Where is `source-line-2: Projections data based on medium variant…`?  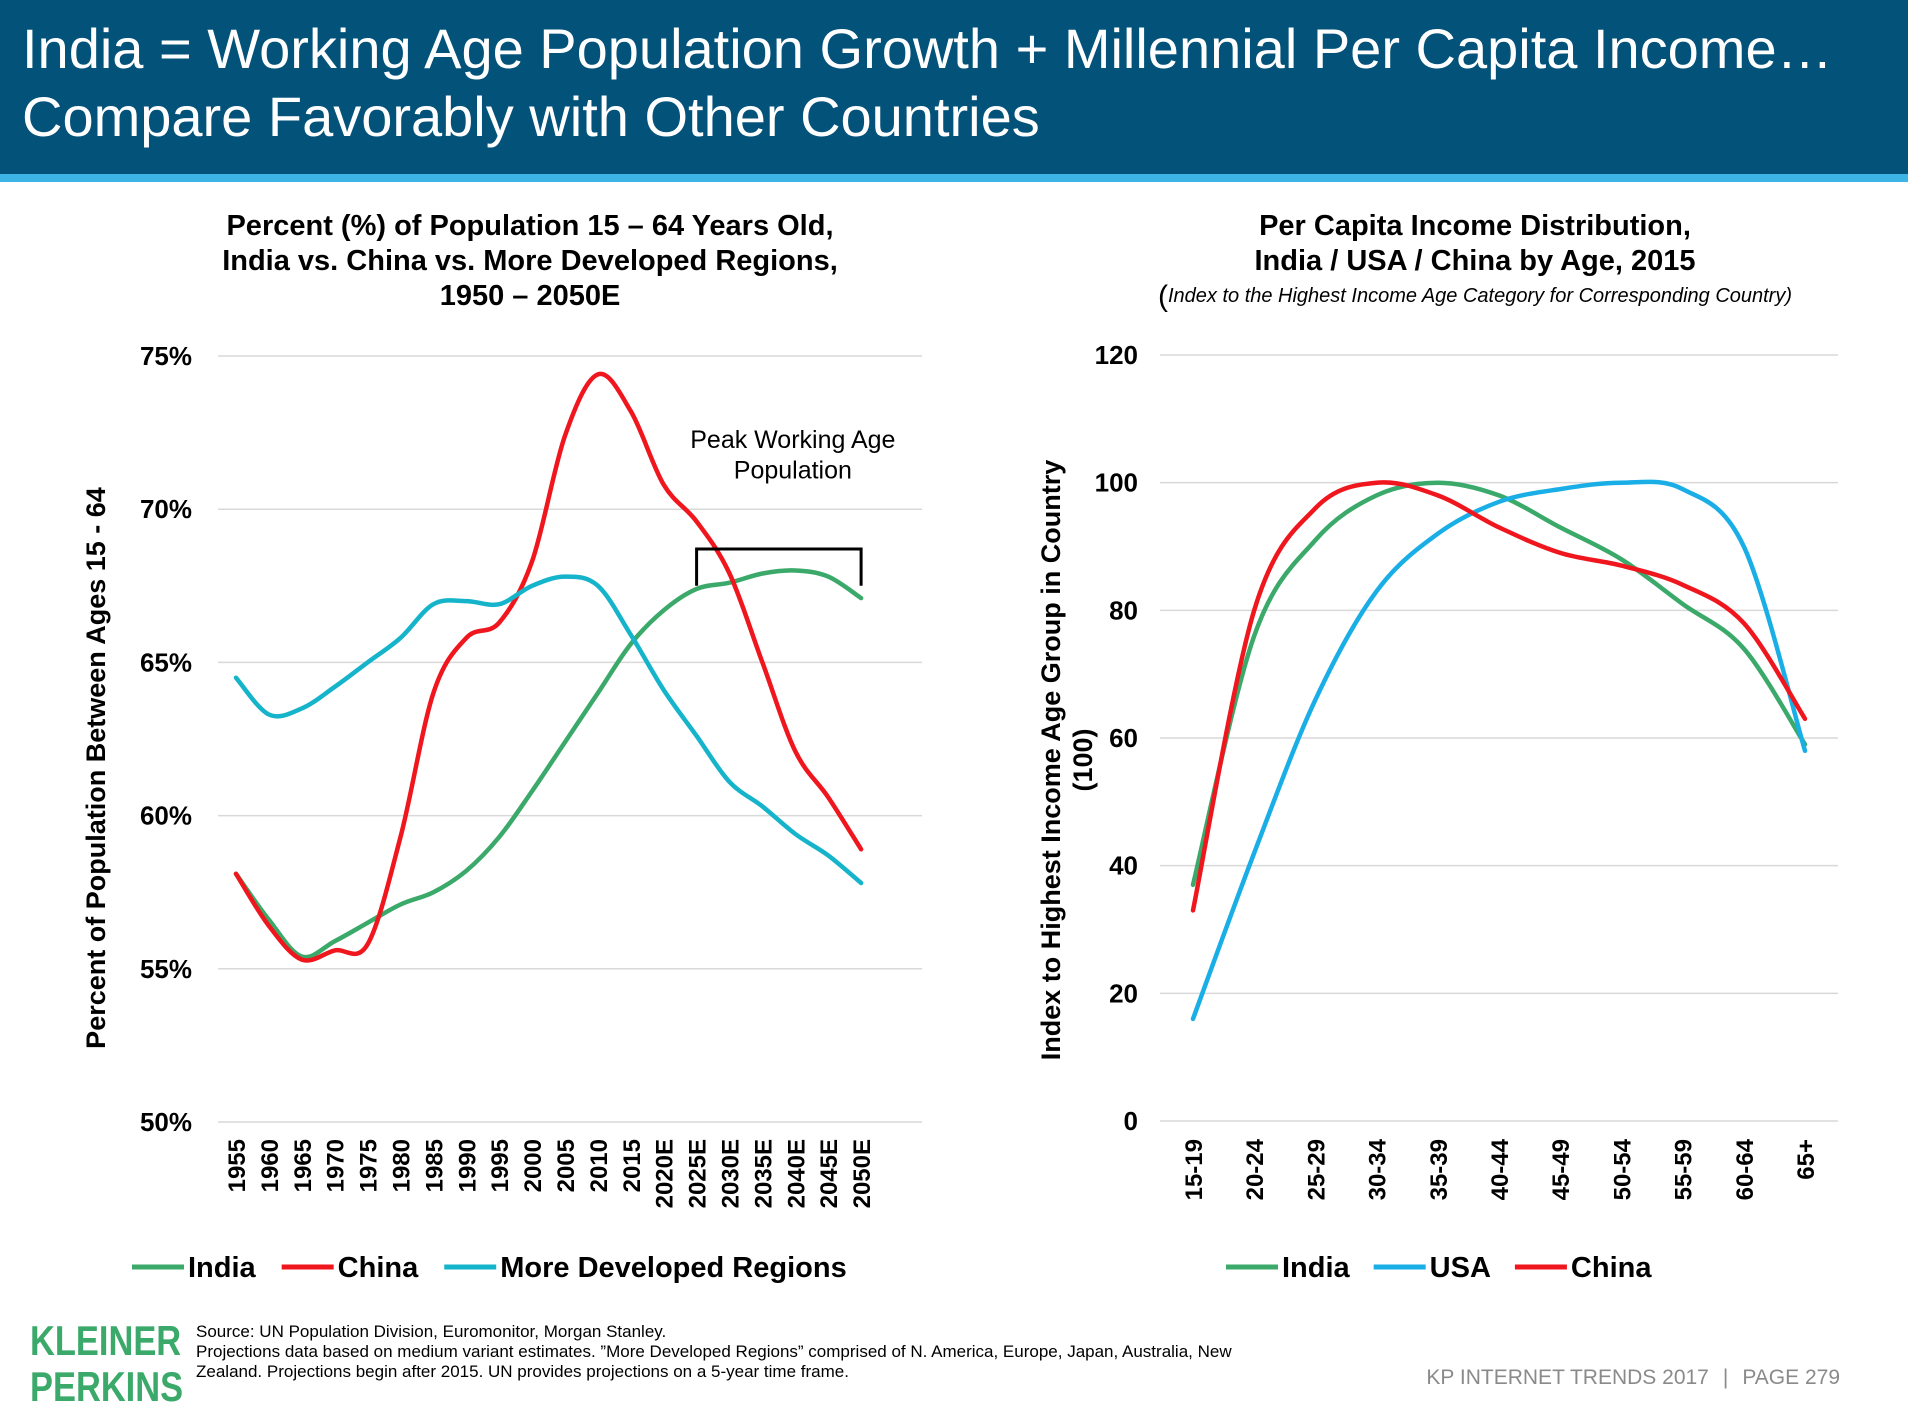 source-line-2: Projections data based on medium variant… is located at coordinates (714, 1351).